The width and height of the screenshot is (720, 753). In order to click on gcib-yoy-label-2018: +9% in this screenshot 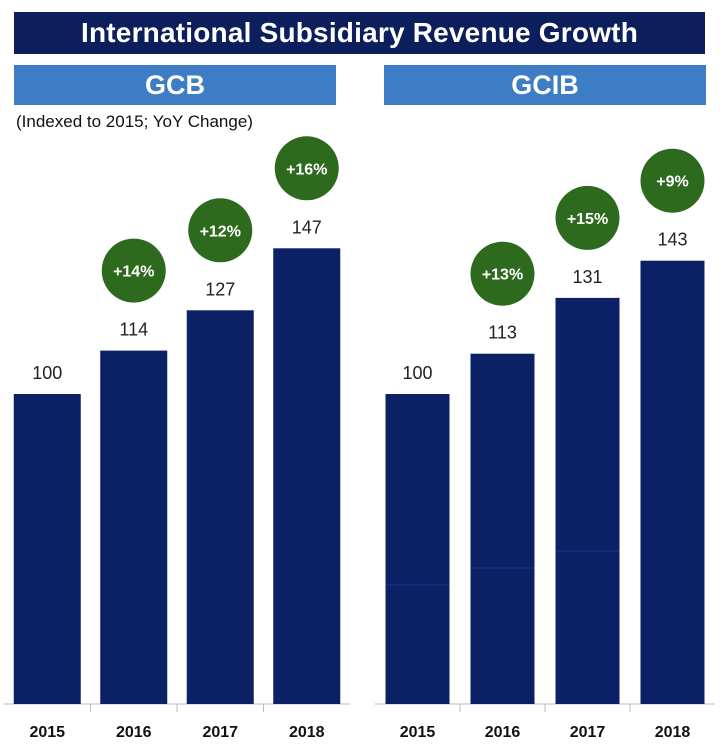, I will do `click(672, 182)`.